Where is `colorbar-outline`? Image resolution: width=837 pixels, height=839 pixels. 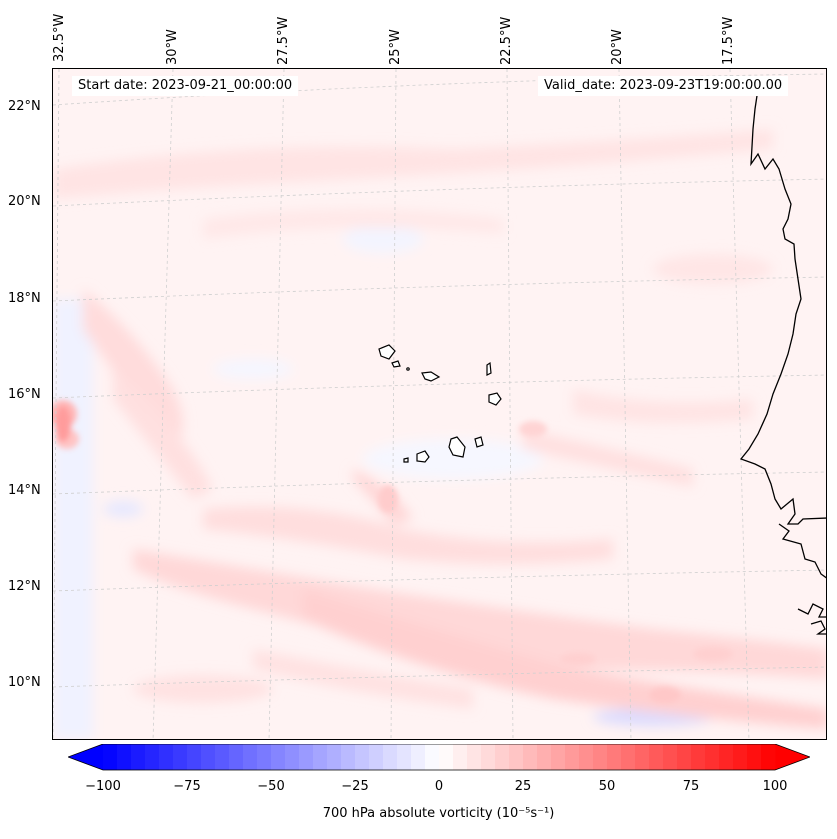
colorbar-outline is located at coordinates (439, 757).